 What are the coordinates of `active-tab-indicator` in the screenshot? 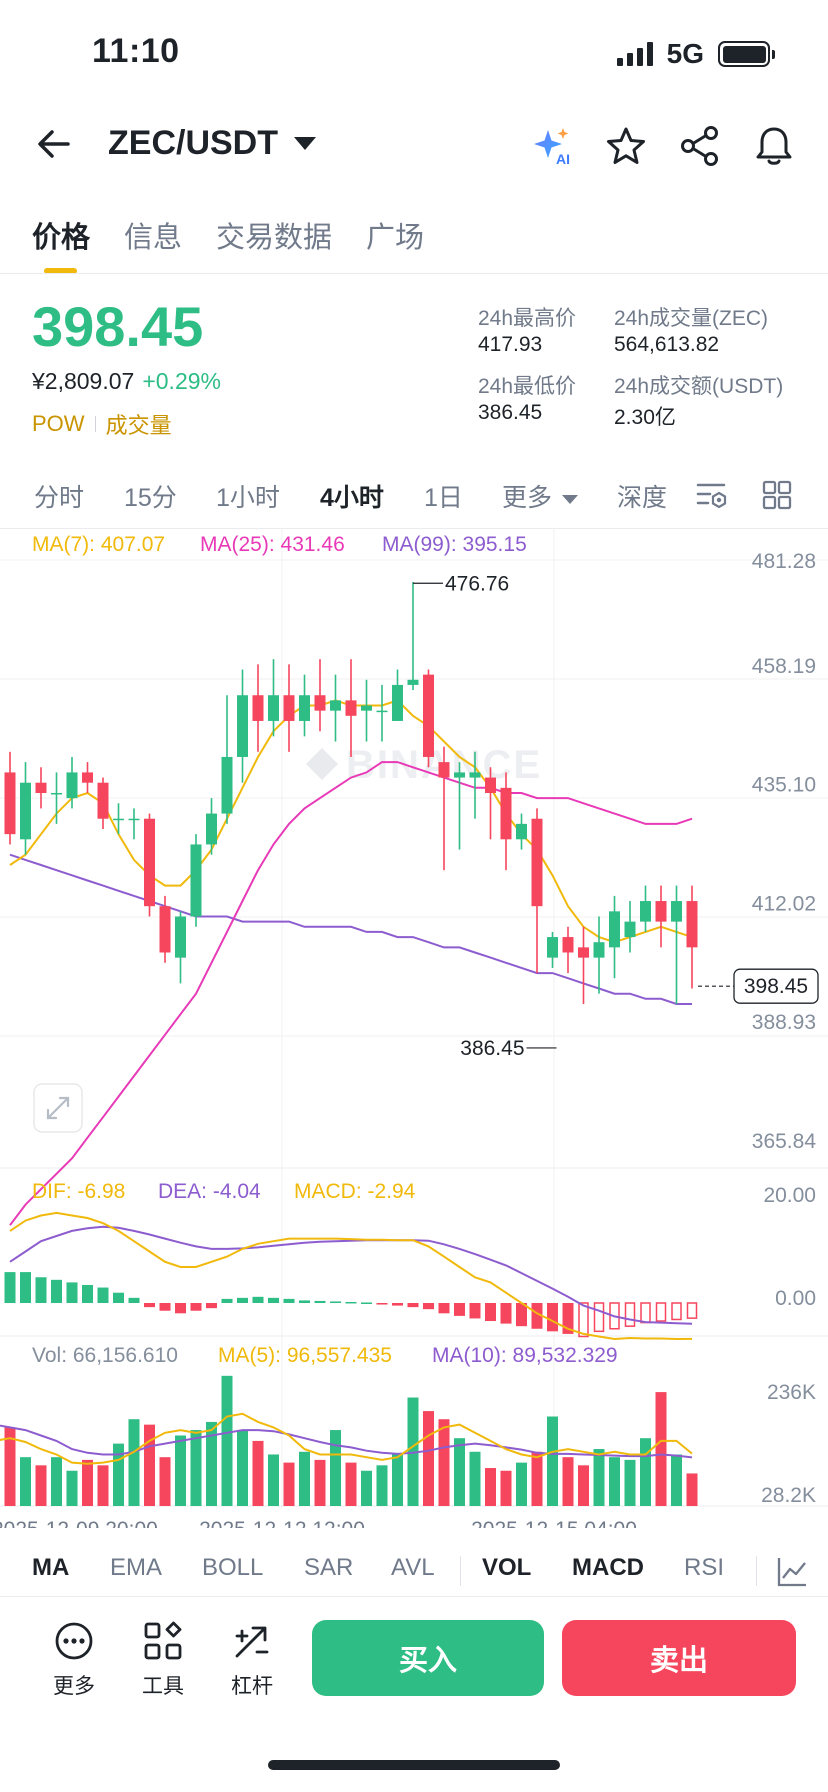 It's located at (60, 271).